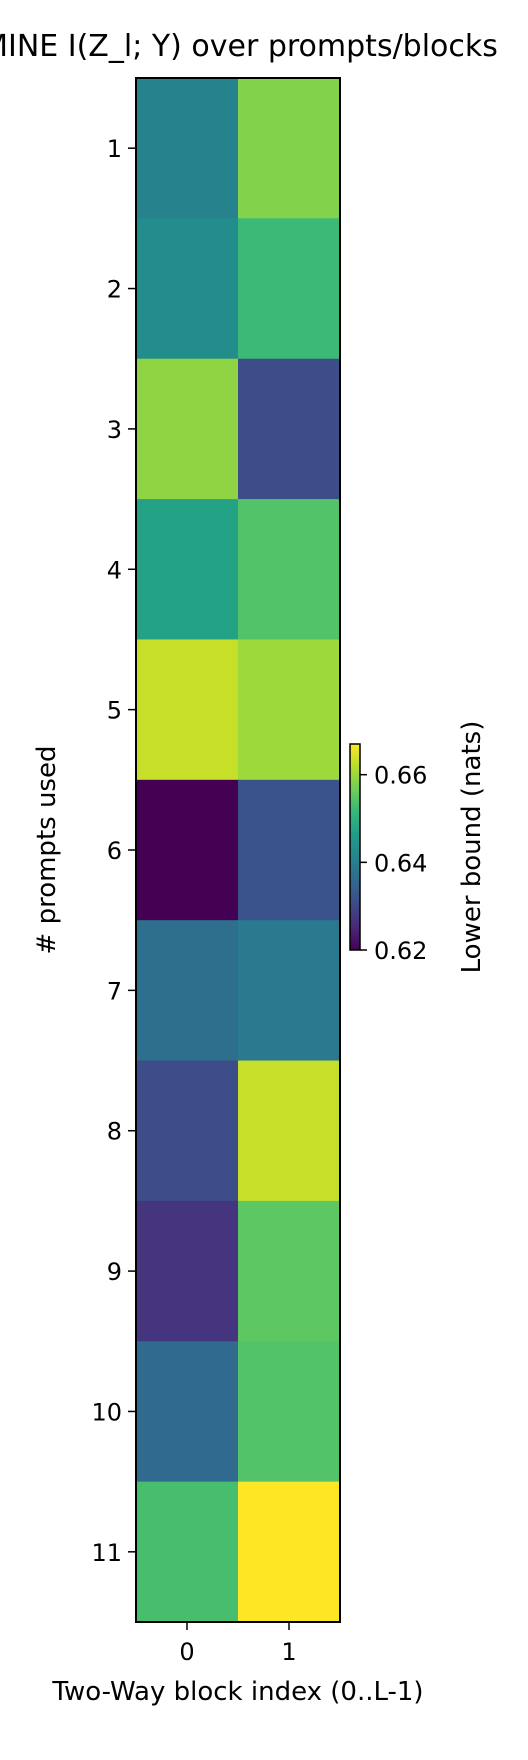  What do you see at coordinates (114, 991) in the screenshot?
I see `y-tick-label: 7` at bounding box center [114, 991].